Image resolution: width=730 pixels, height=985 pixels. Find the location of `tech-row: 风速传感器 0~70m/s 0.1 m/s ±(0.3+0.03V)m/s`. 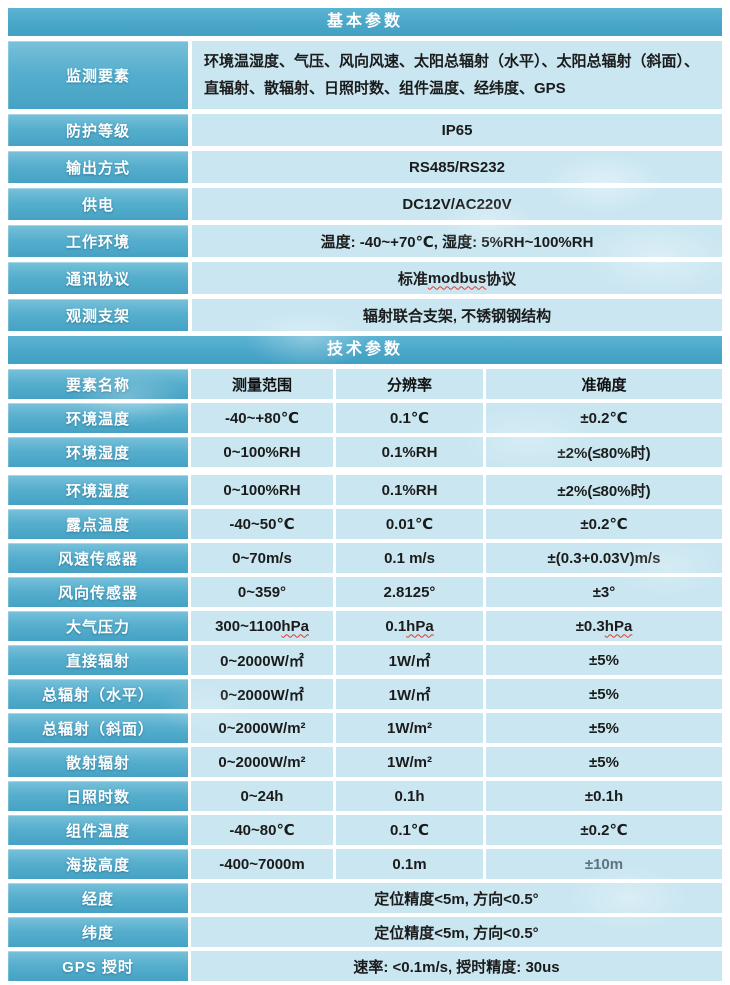

tech-row: 风速传感器 0~70m/s 0.1 m/s ±(0.3+0.03V)m/s is located at coordinates (365, 558).